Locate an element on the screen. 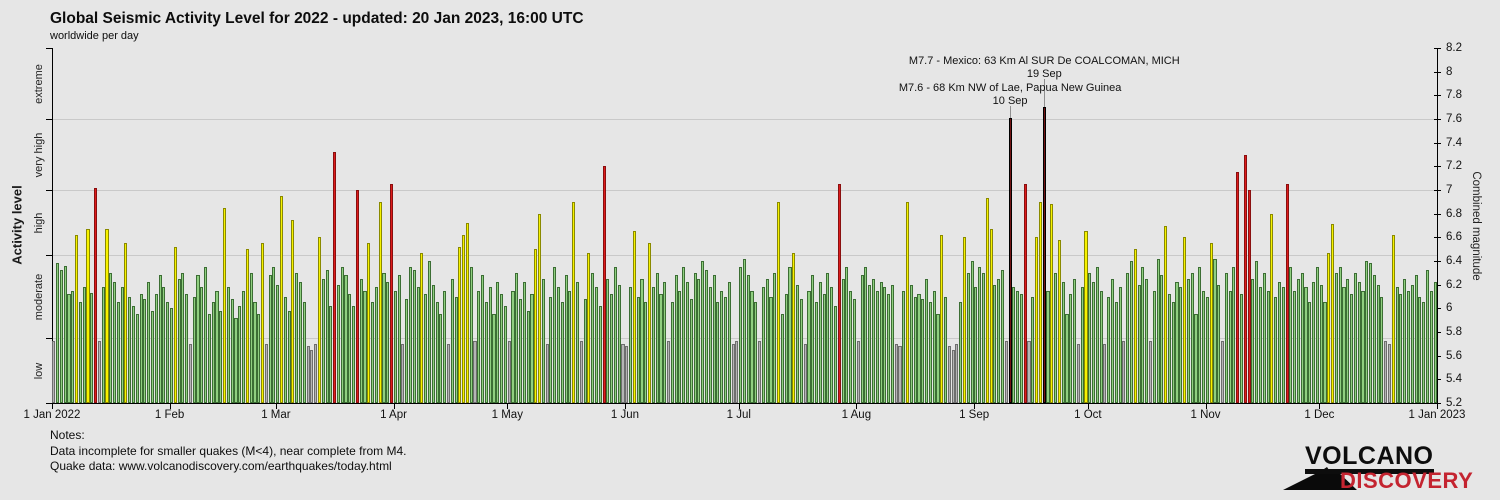 This screenshot has height=500, width=1500. x-axis-tick-label: 1 Jan 2022 is located at coordinates (52, 415).